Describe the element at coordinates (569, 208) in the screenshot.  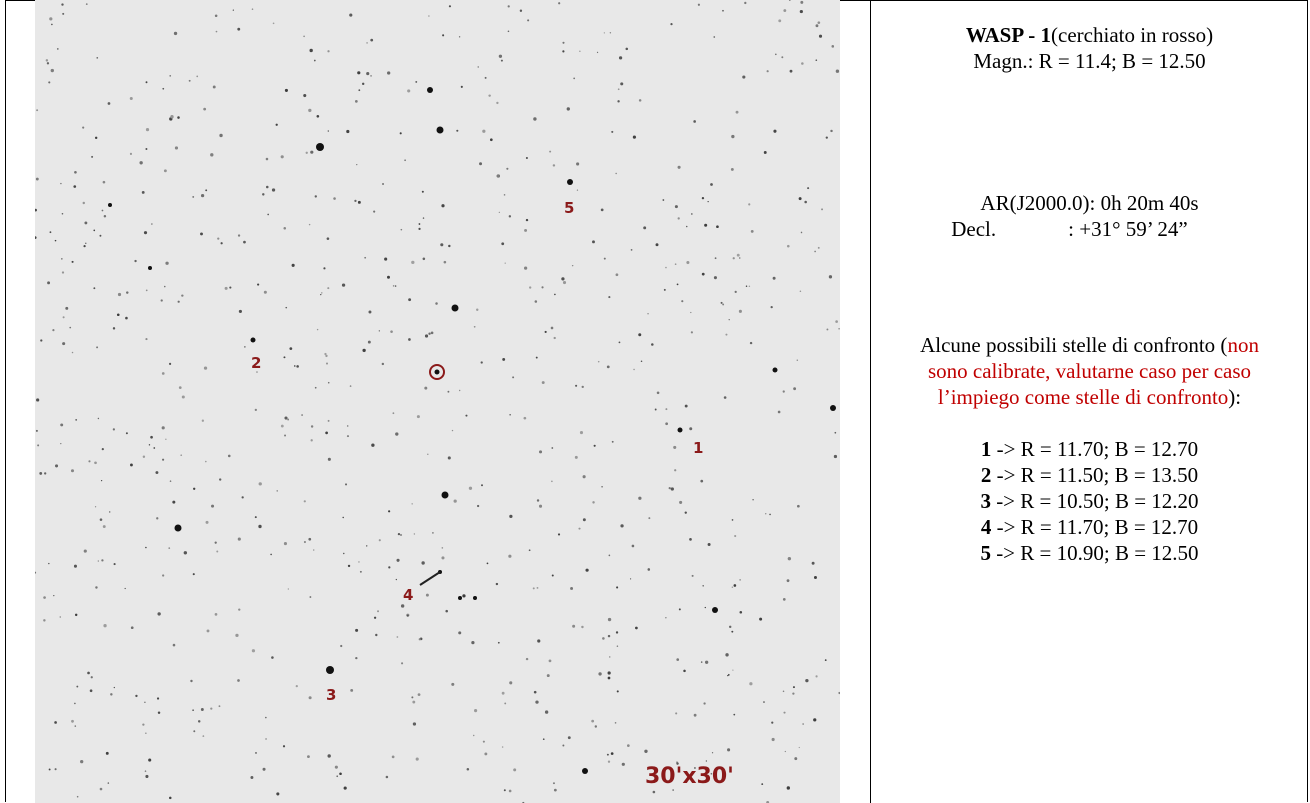
I see `star-label: 5` at that location.